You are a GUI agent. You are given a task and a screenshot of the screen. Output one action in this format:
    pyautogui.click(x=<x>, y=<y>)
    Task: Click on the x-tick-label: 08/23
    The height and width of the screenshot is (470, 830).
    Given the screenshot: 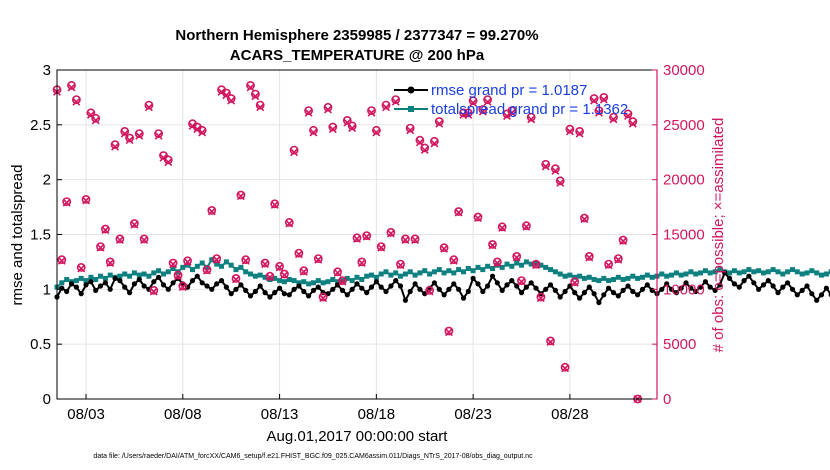 What is the action you would take?
    pyautogui.click(x=473, y=414)
    